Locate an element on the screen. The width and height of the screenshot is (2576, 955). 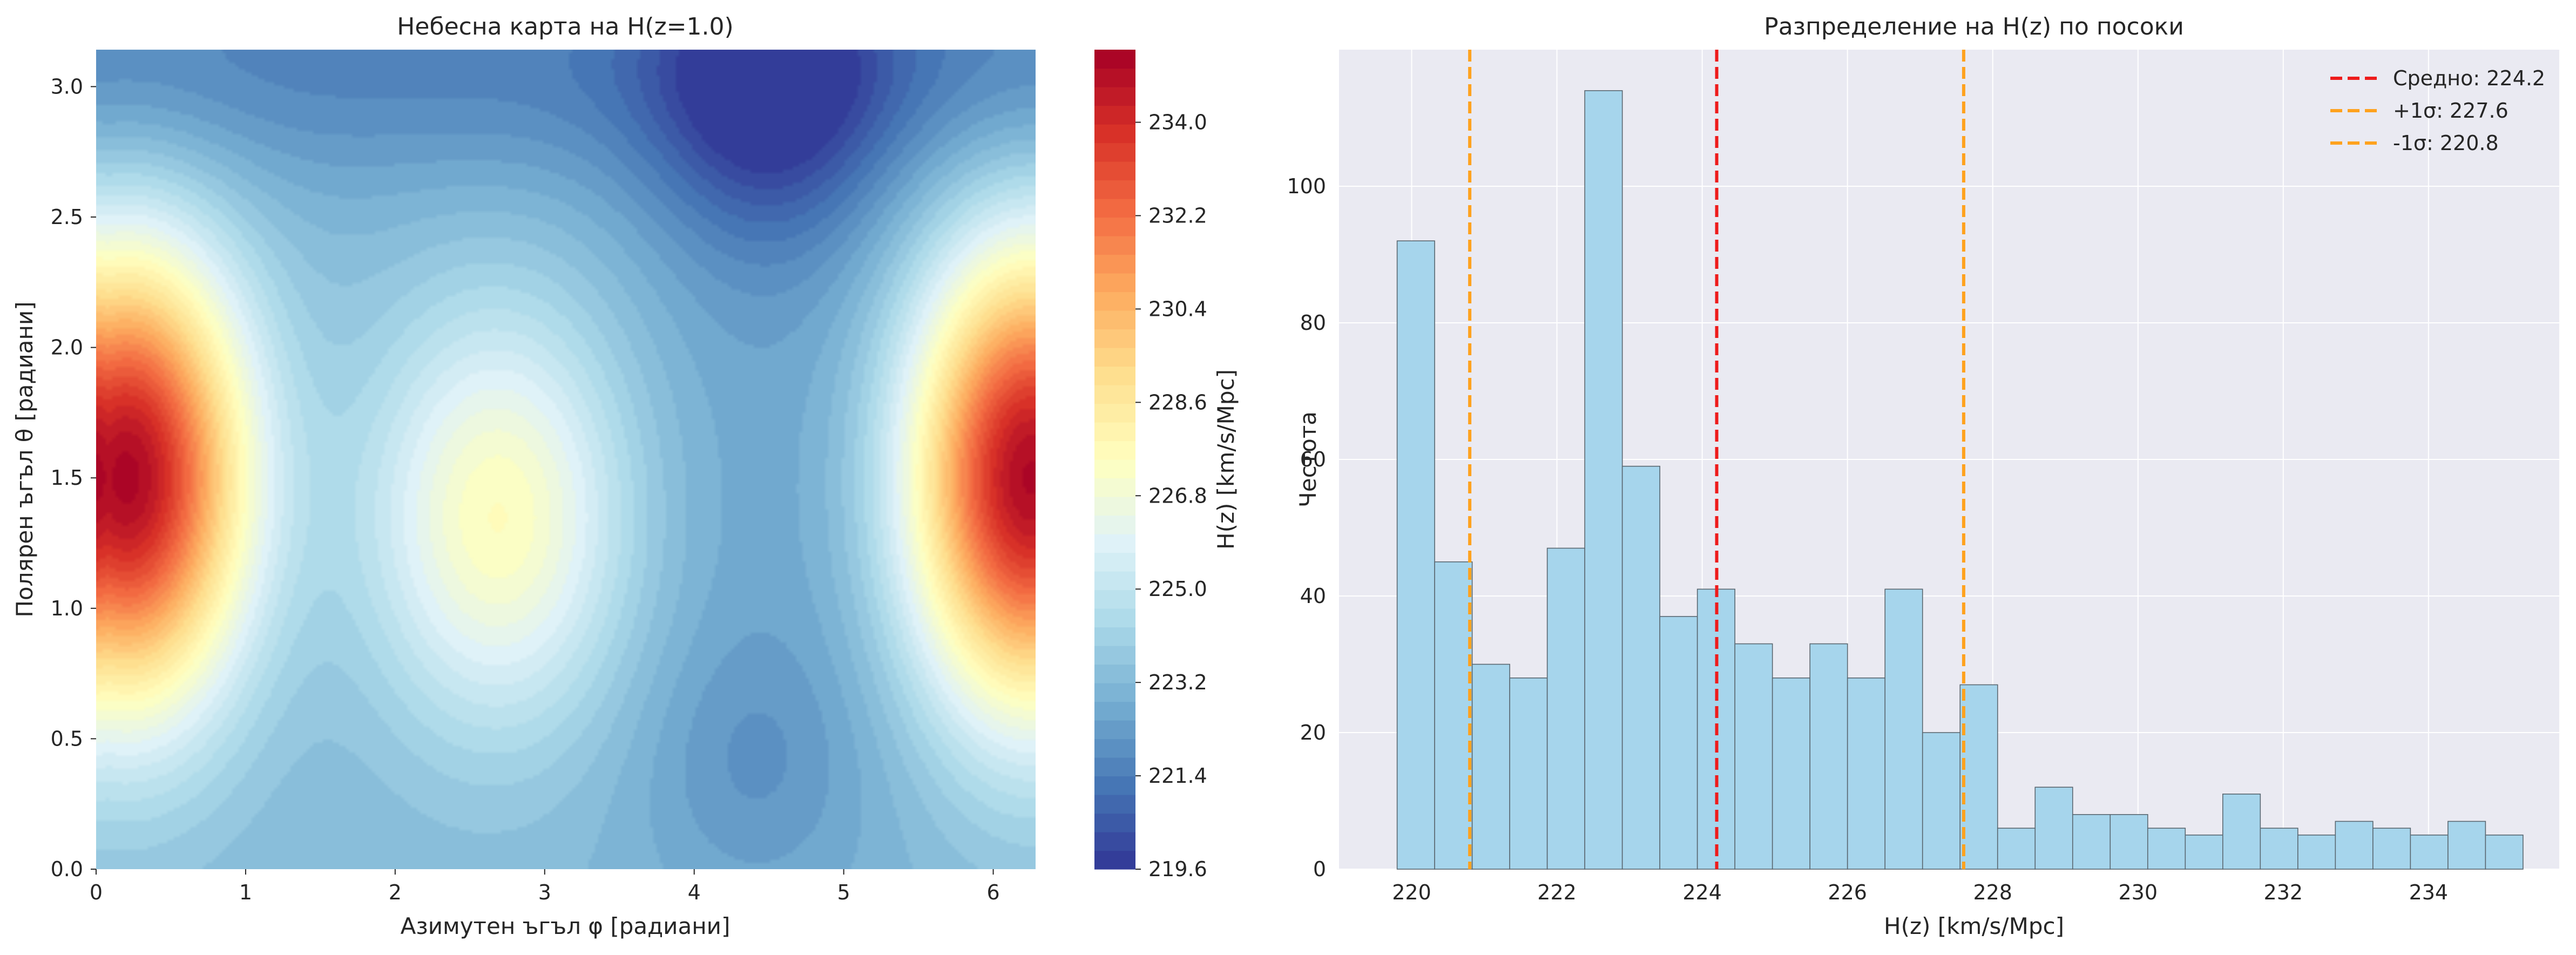
histogram-title: Разпределение на H(z) по посоки is located at coordinates (1974, 26).